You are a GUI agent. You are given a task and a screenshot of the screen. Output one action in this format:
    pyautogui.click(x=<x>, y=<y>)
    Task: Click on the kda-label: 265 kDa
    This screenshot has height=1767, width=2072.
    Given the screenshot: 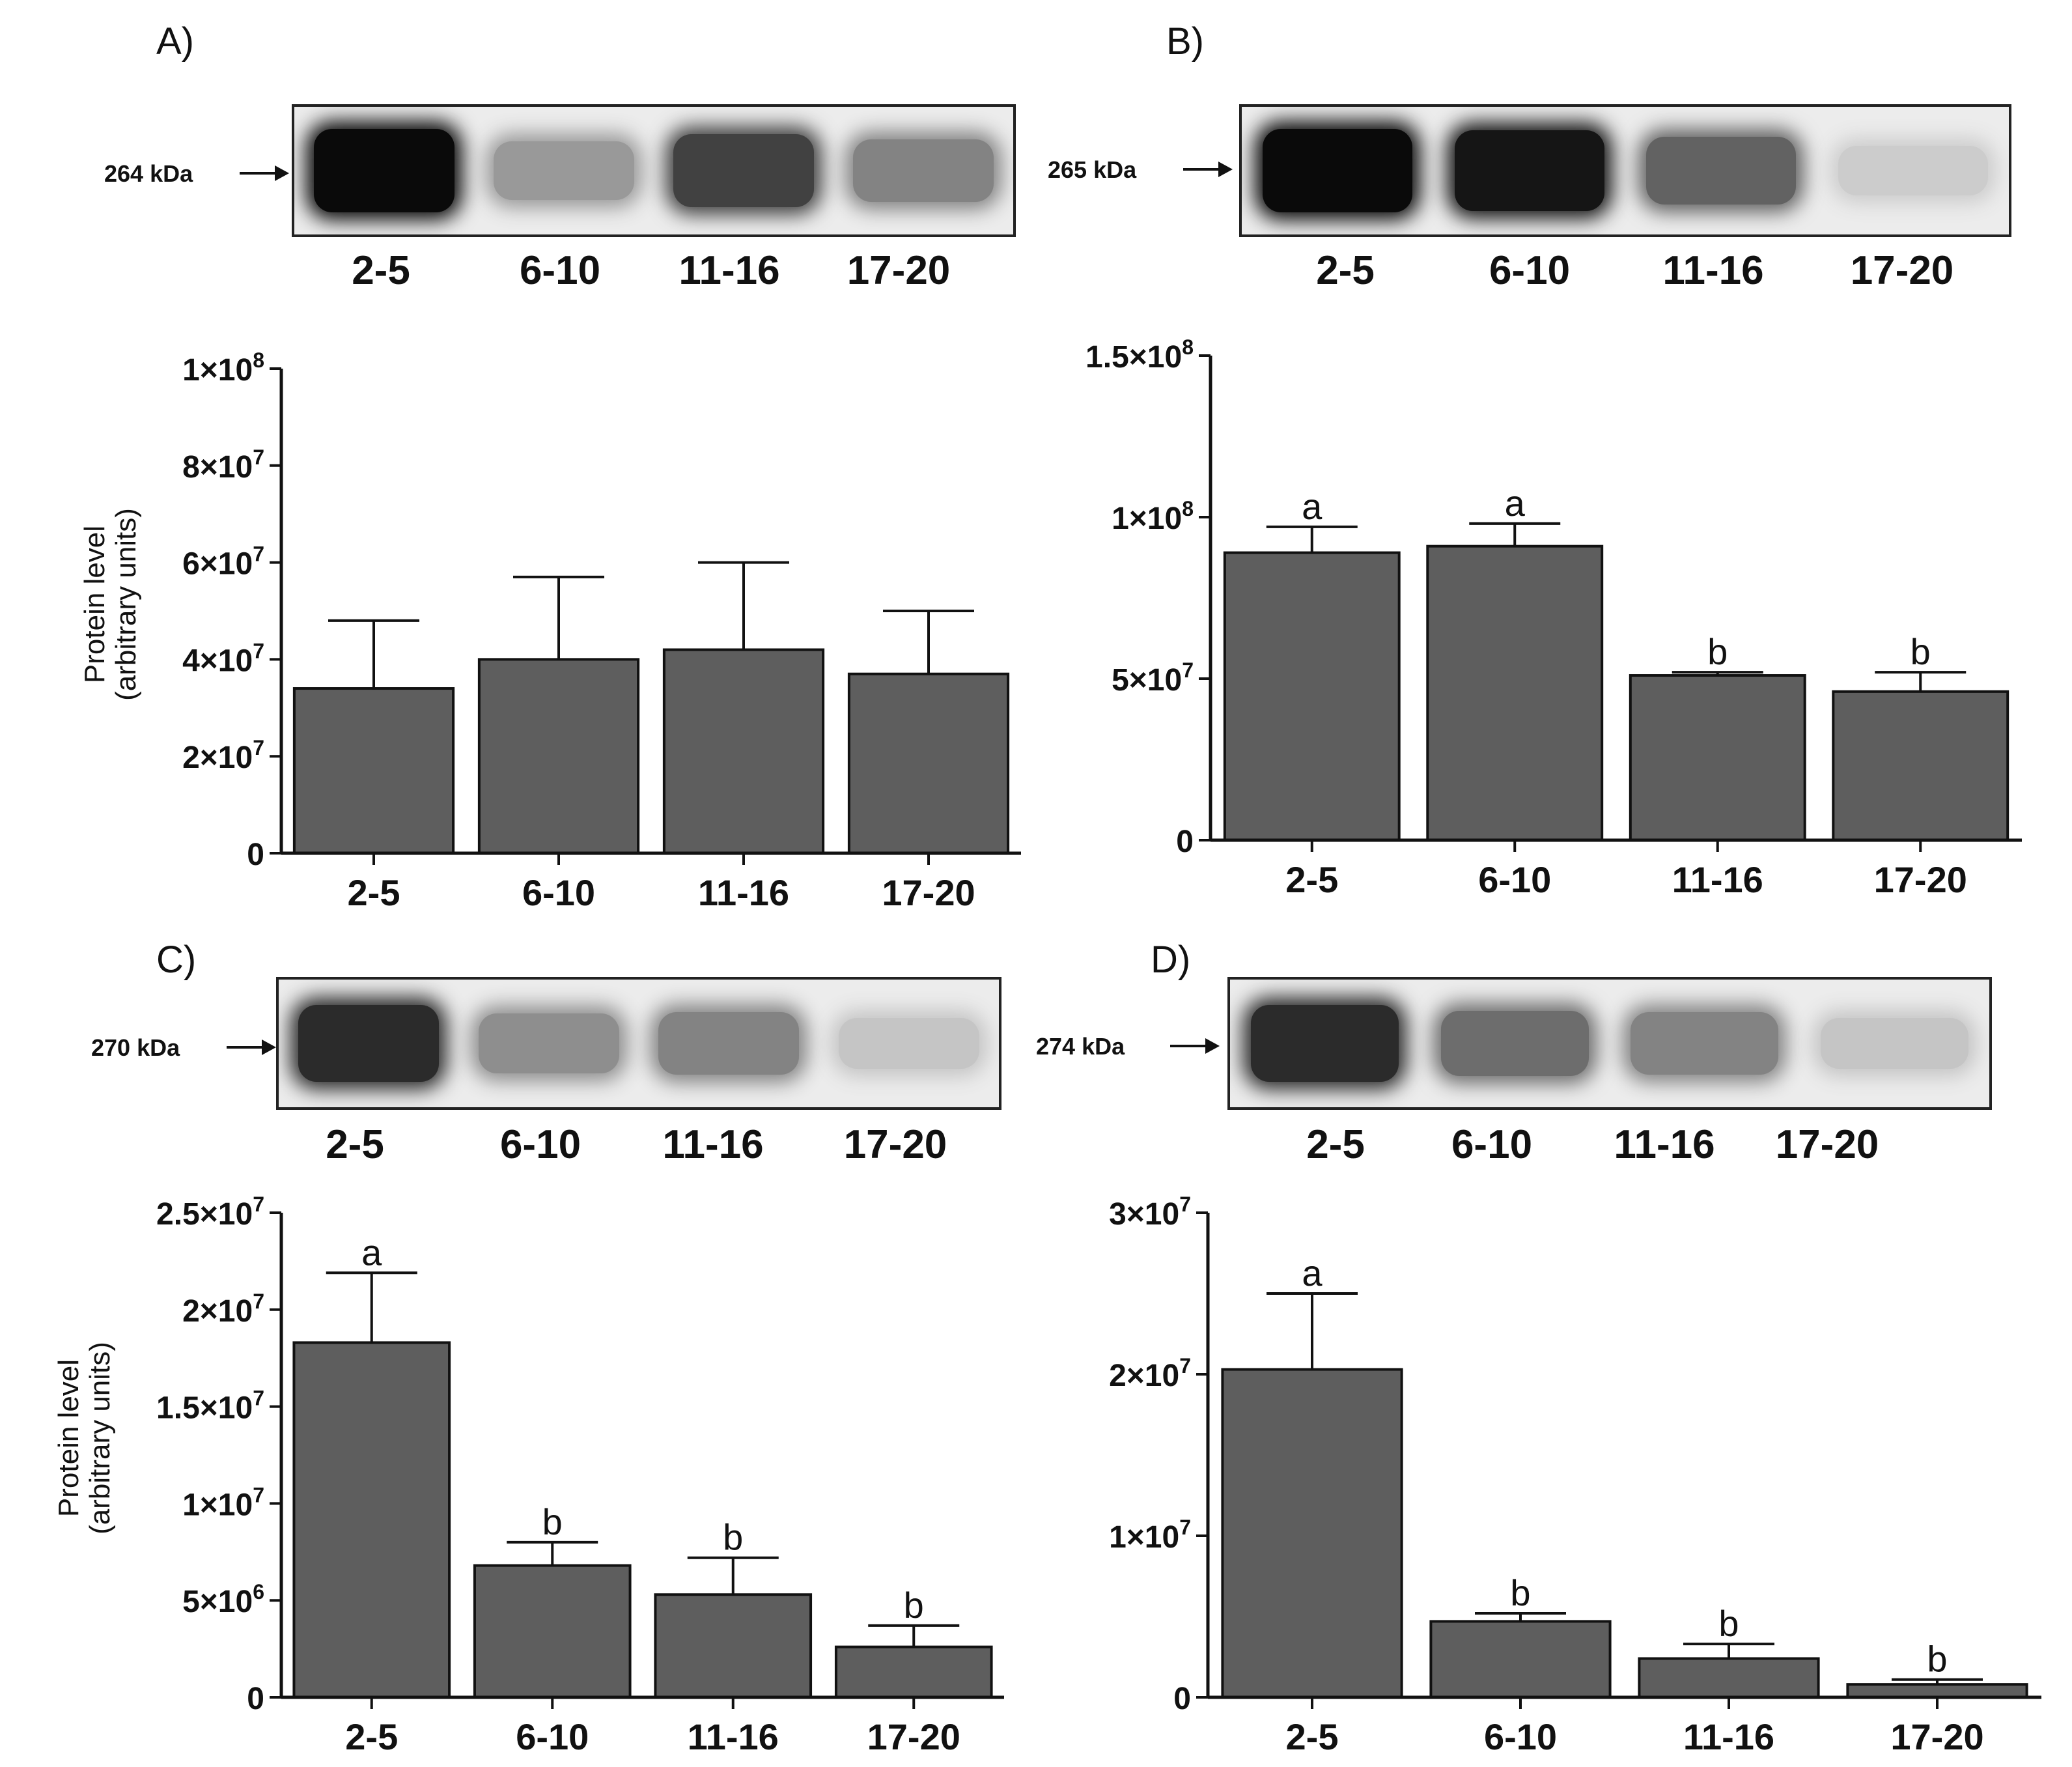 What is the action you would take?
    pyautogui.click(x=1093, y=169)
    